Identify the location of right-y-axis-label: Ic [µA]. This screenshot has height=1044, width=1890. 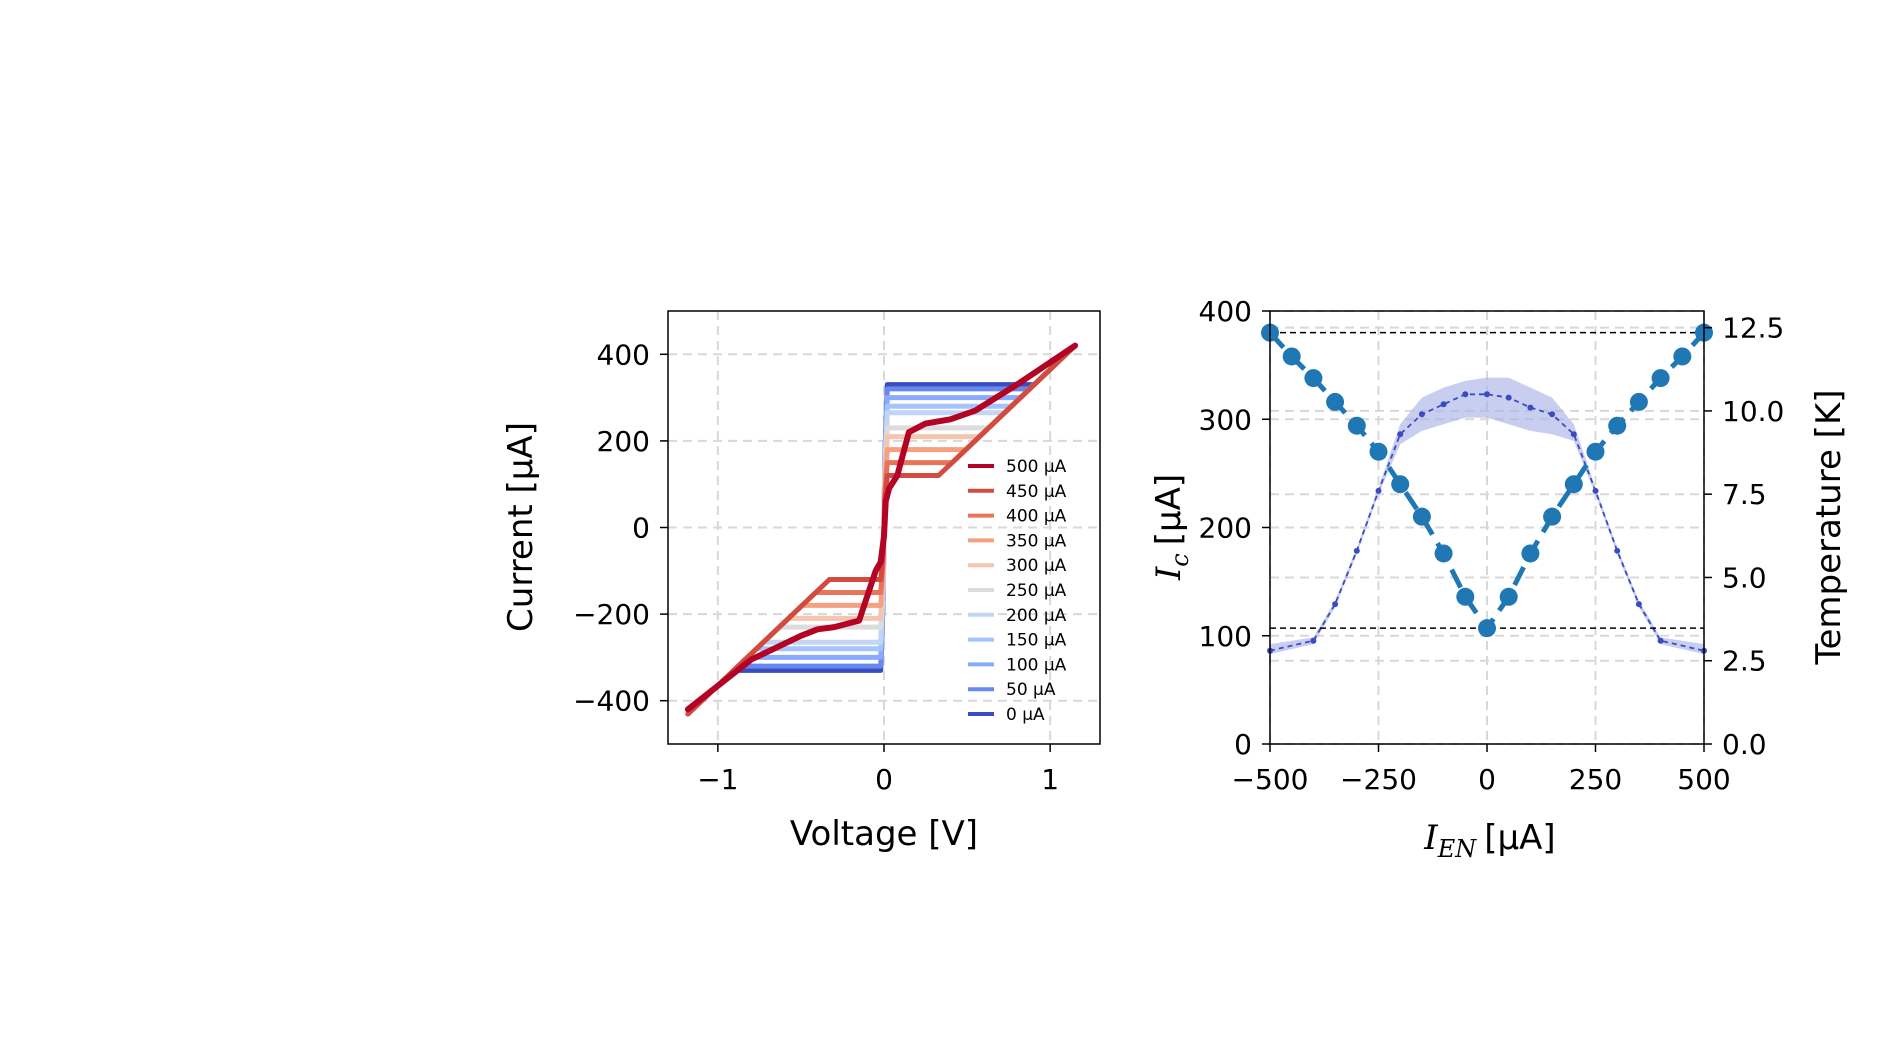
(1171, 527).